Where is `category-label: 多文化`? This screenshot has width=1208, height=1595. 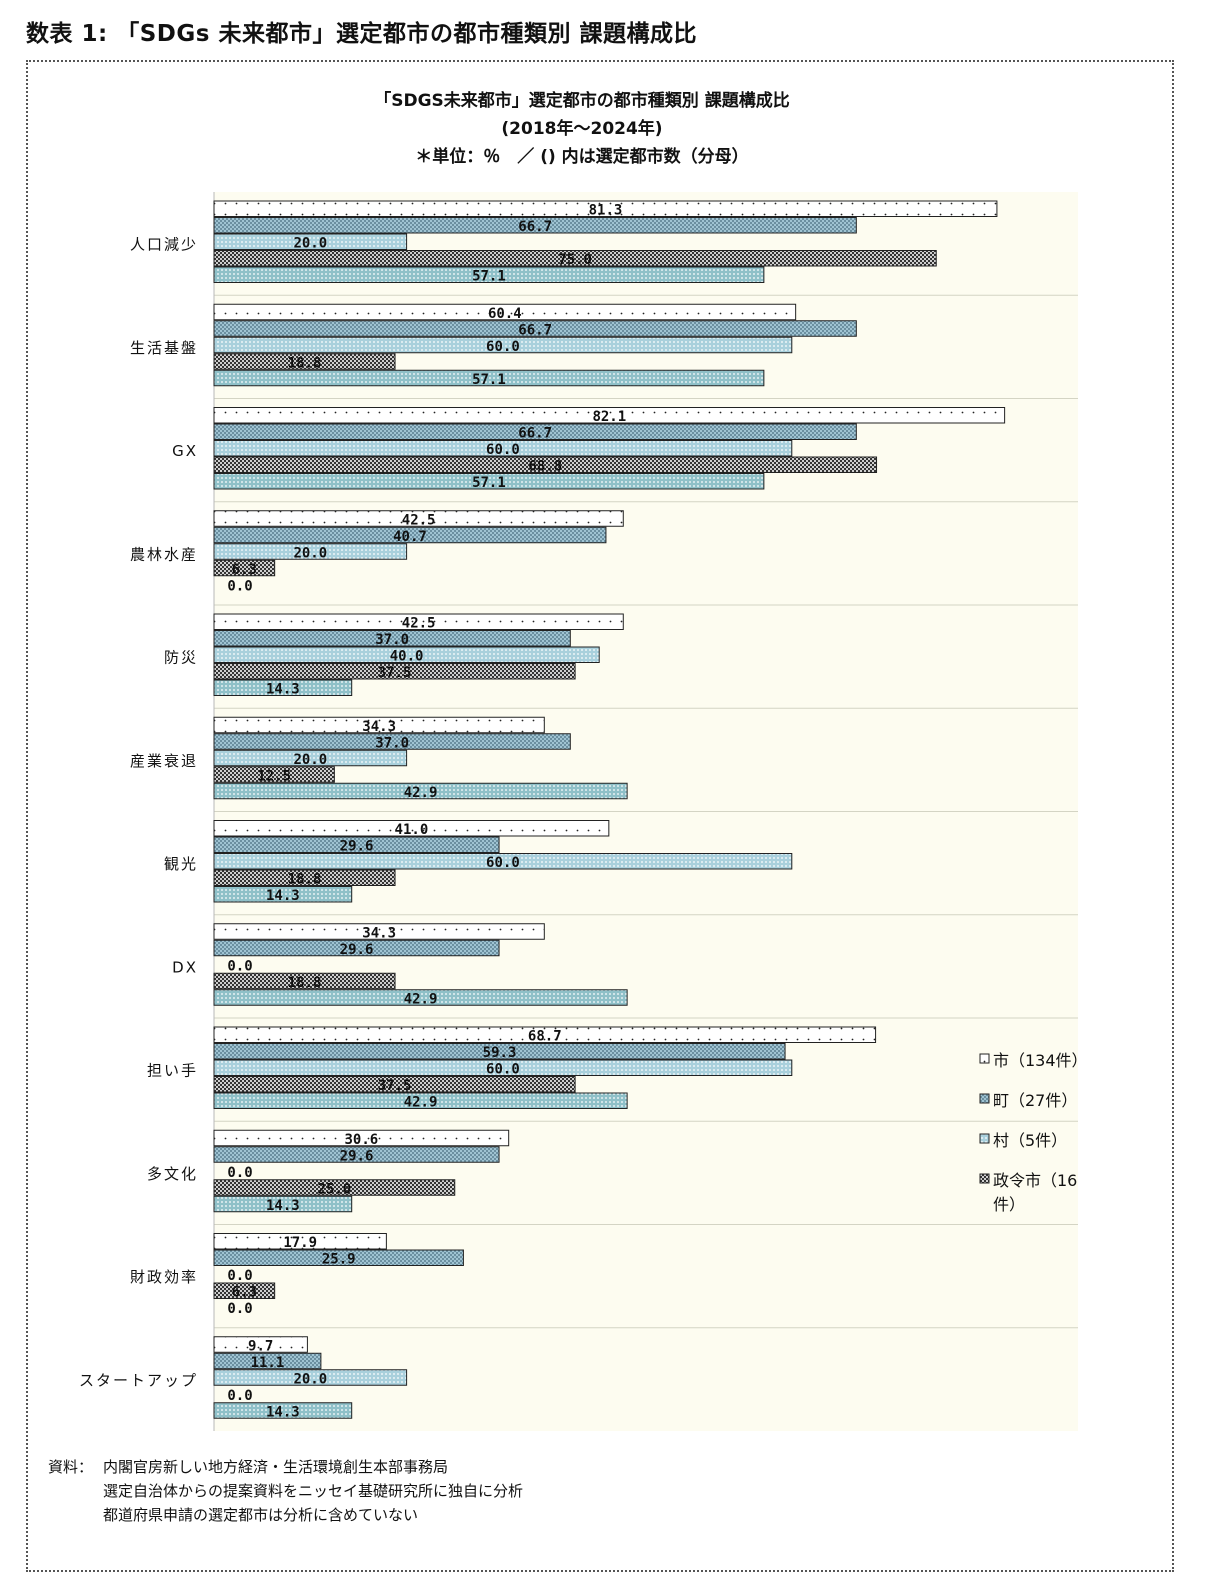
category-label: 多文化 is located at coordinates (172, 1174).